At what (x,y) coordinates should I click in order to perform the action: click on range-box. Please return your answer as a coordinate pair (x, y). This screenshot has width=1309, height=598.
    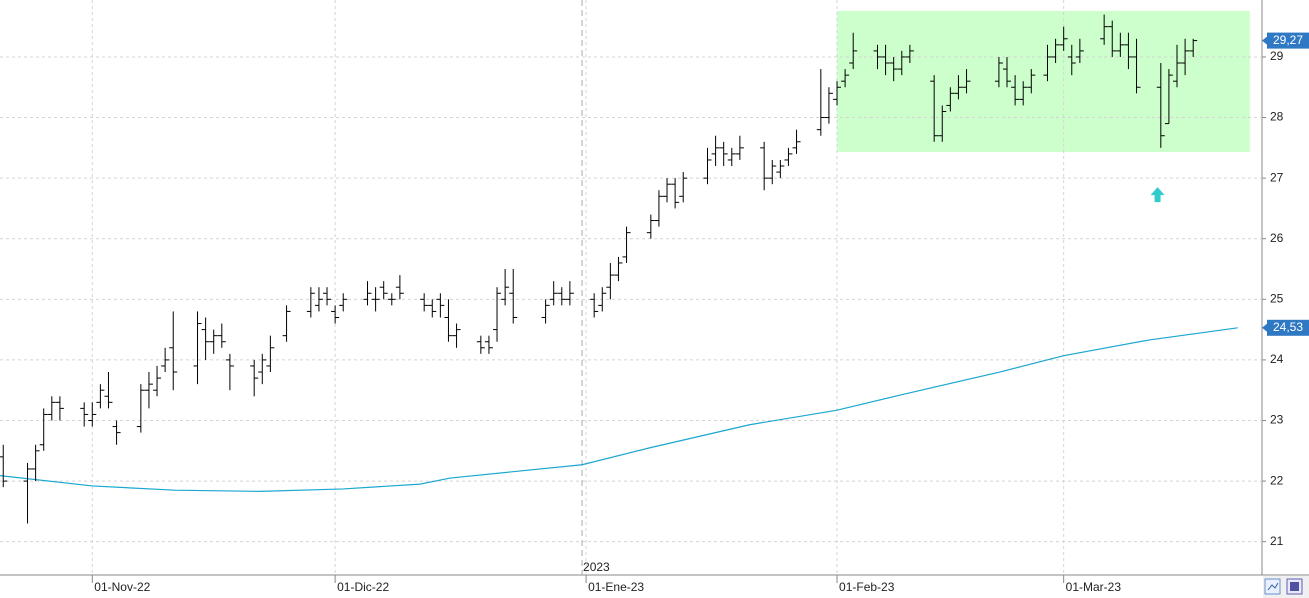
    Looking at the image, I should click on (1043, 81).